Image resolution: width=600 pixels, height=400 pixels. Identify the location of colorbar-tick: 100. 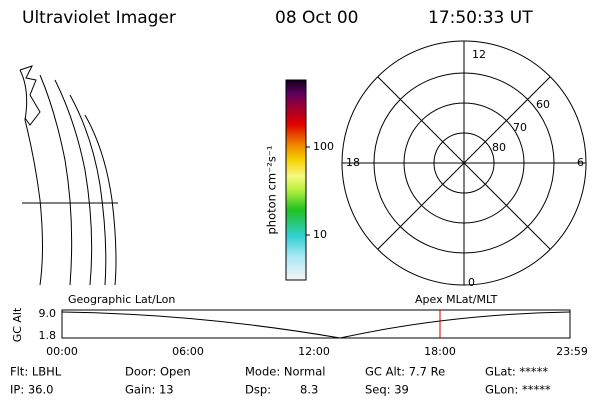
(323, 146).